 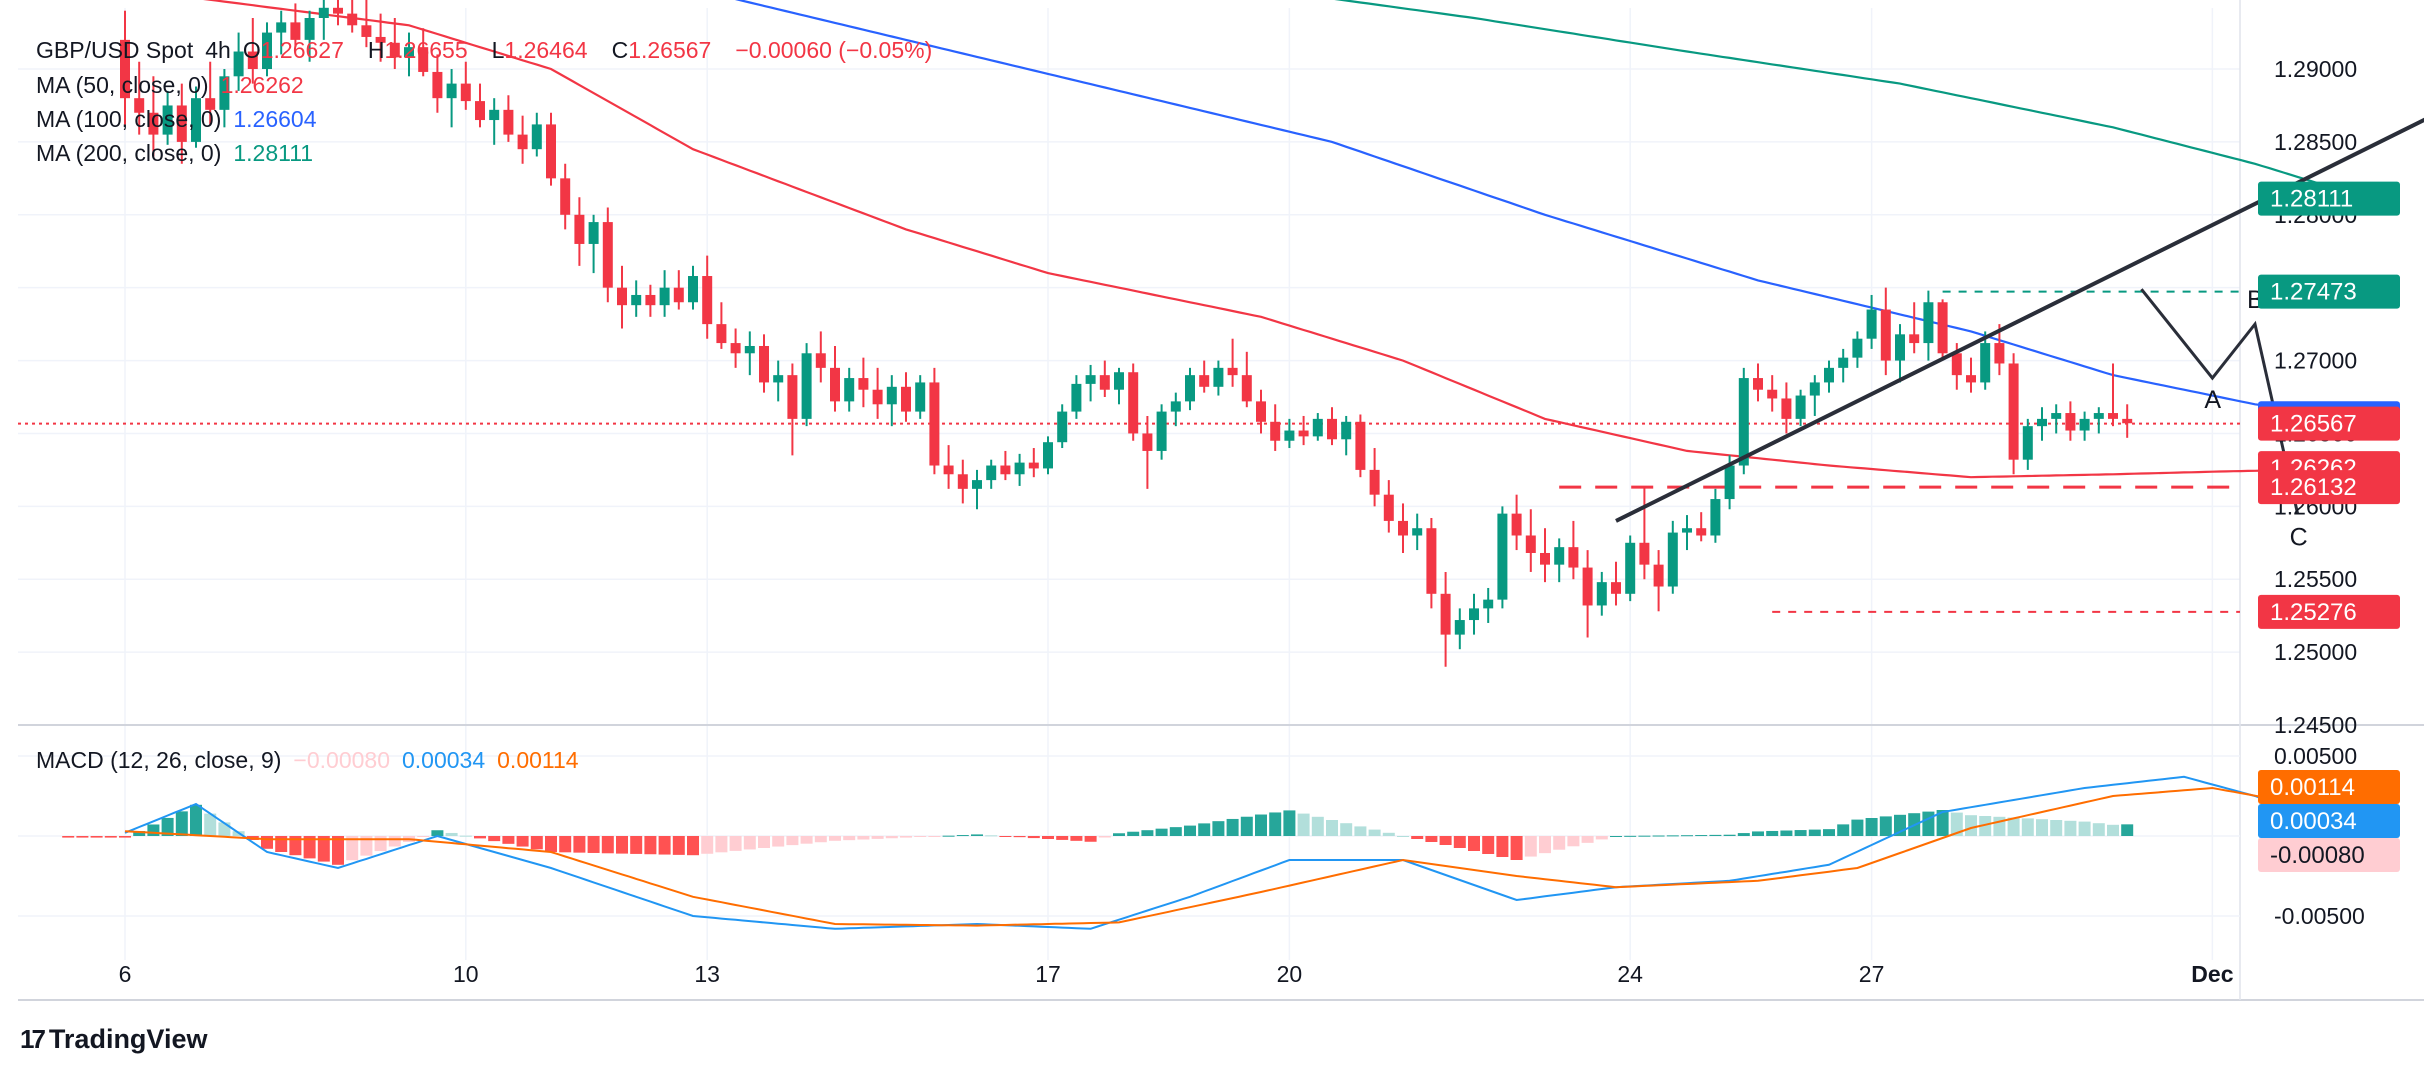 What do you see at coordinates (2317, 855) in the screenshot?
I see `macd-value-text: -0.00080` at bounding box center [2317, 855].